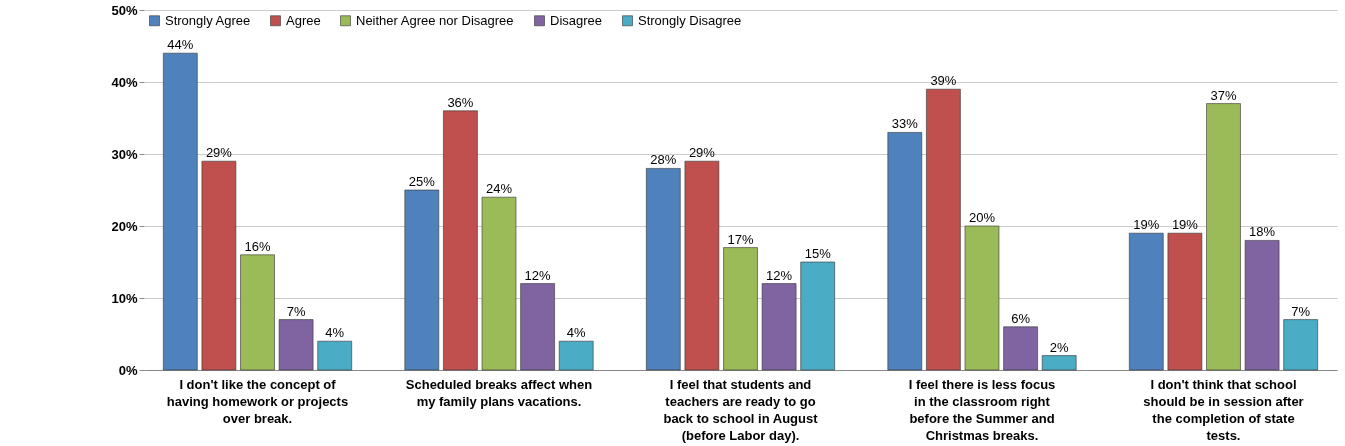 The width and height of the screenshot is (1345, 446). I want to click on text: 17%, so click(740, 239).